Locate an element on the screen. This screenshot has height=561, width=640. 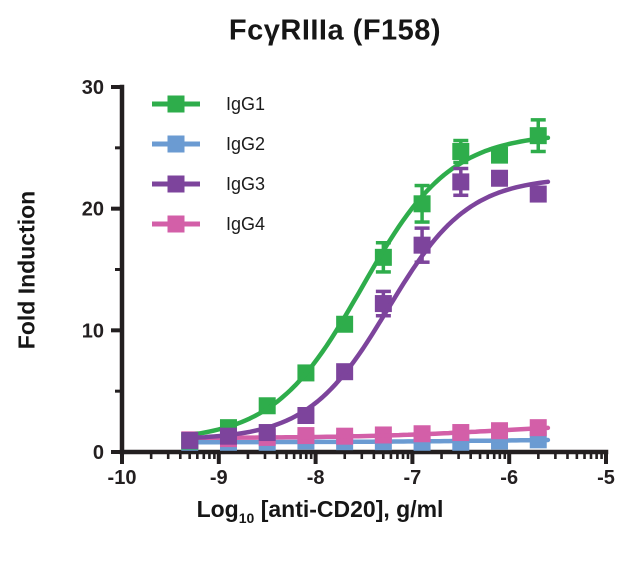
y-tick-label: 10 is located at coordinates (93, 331).